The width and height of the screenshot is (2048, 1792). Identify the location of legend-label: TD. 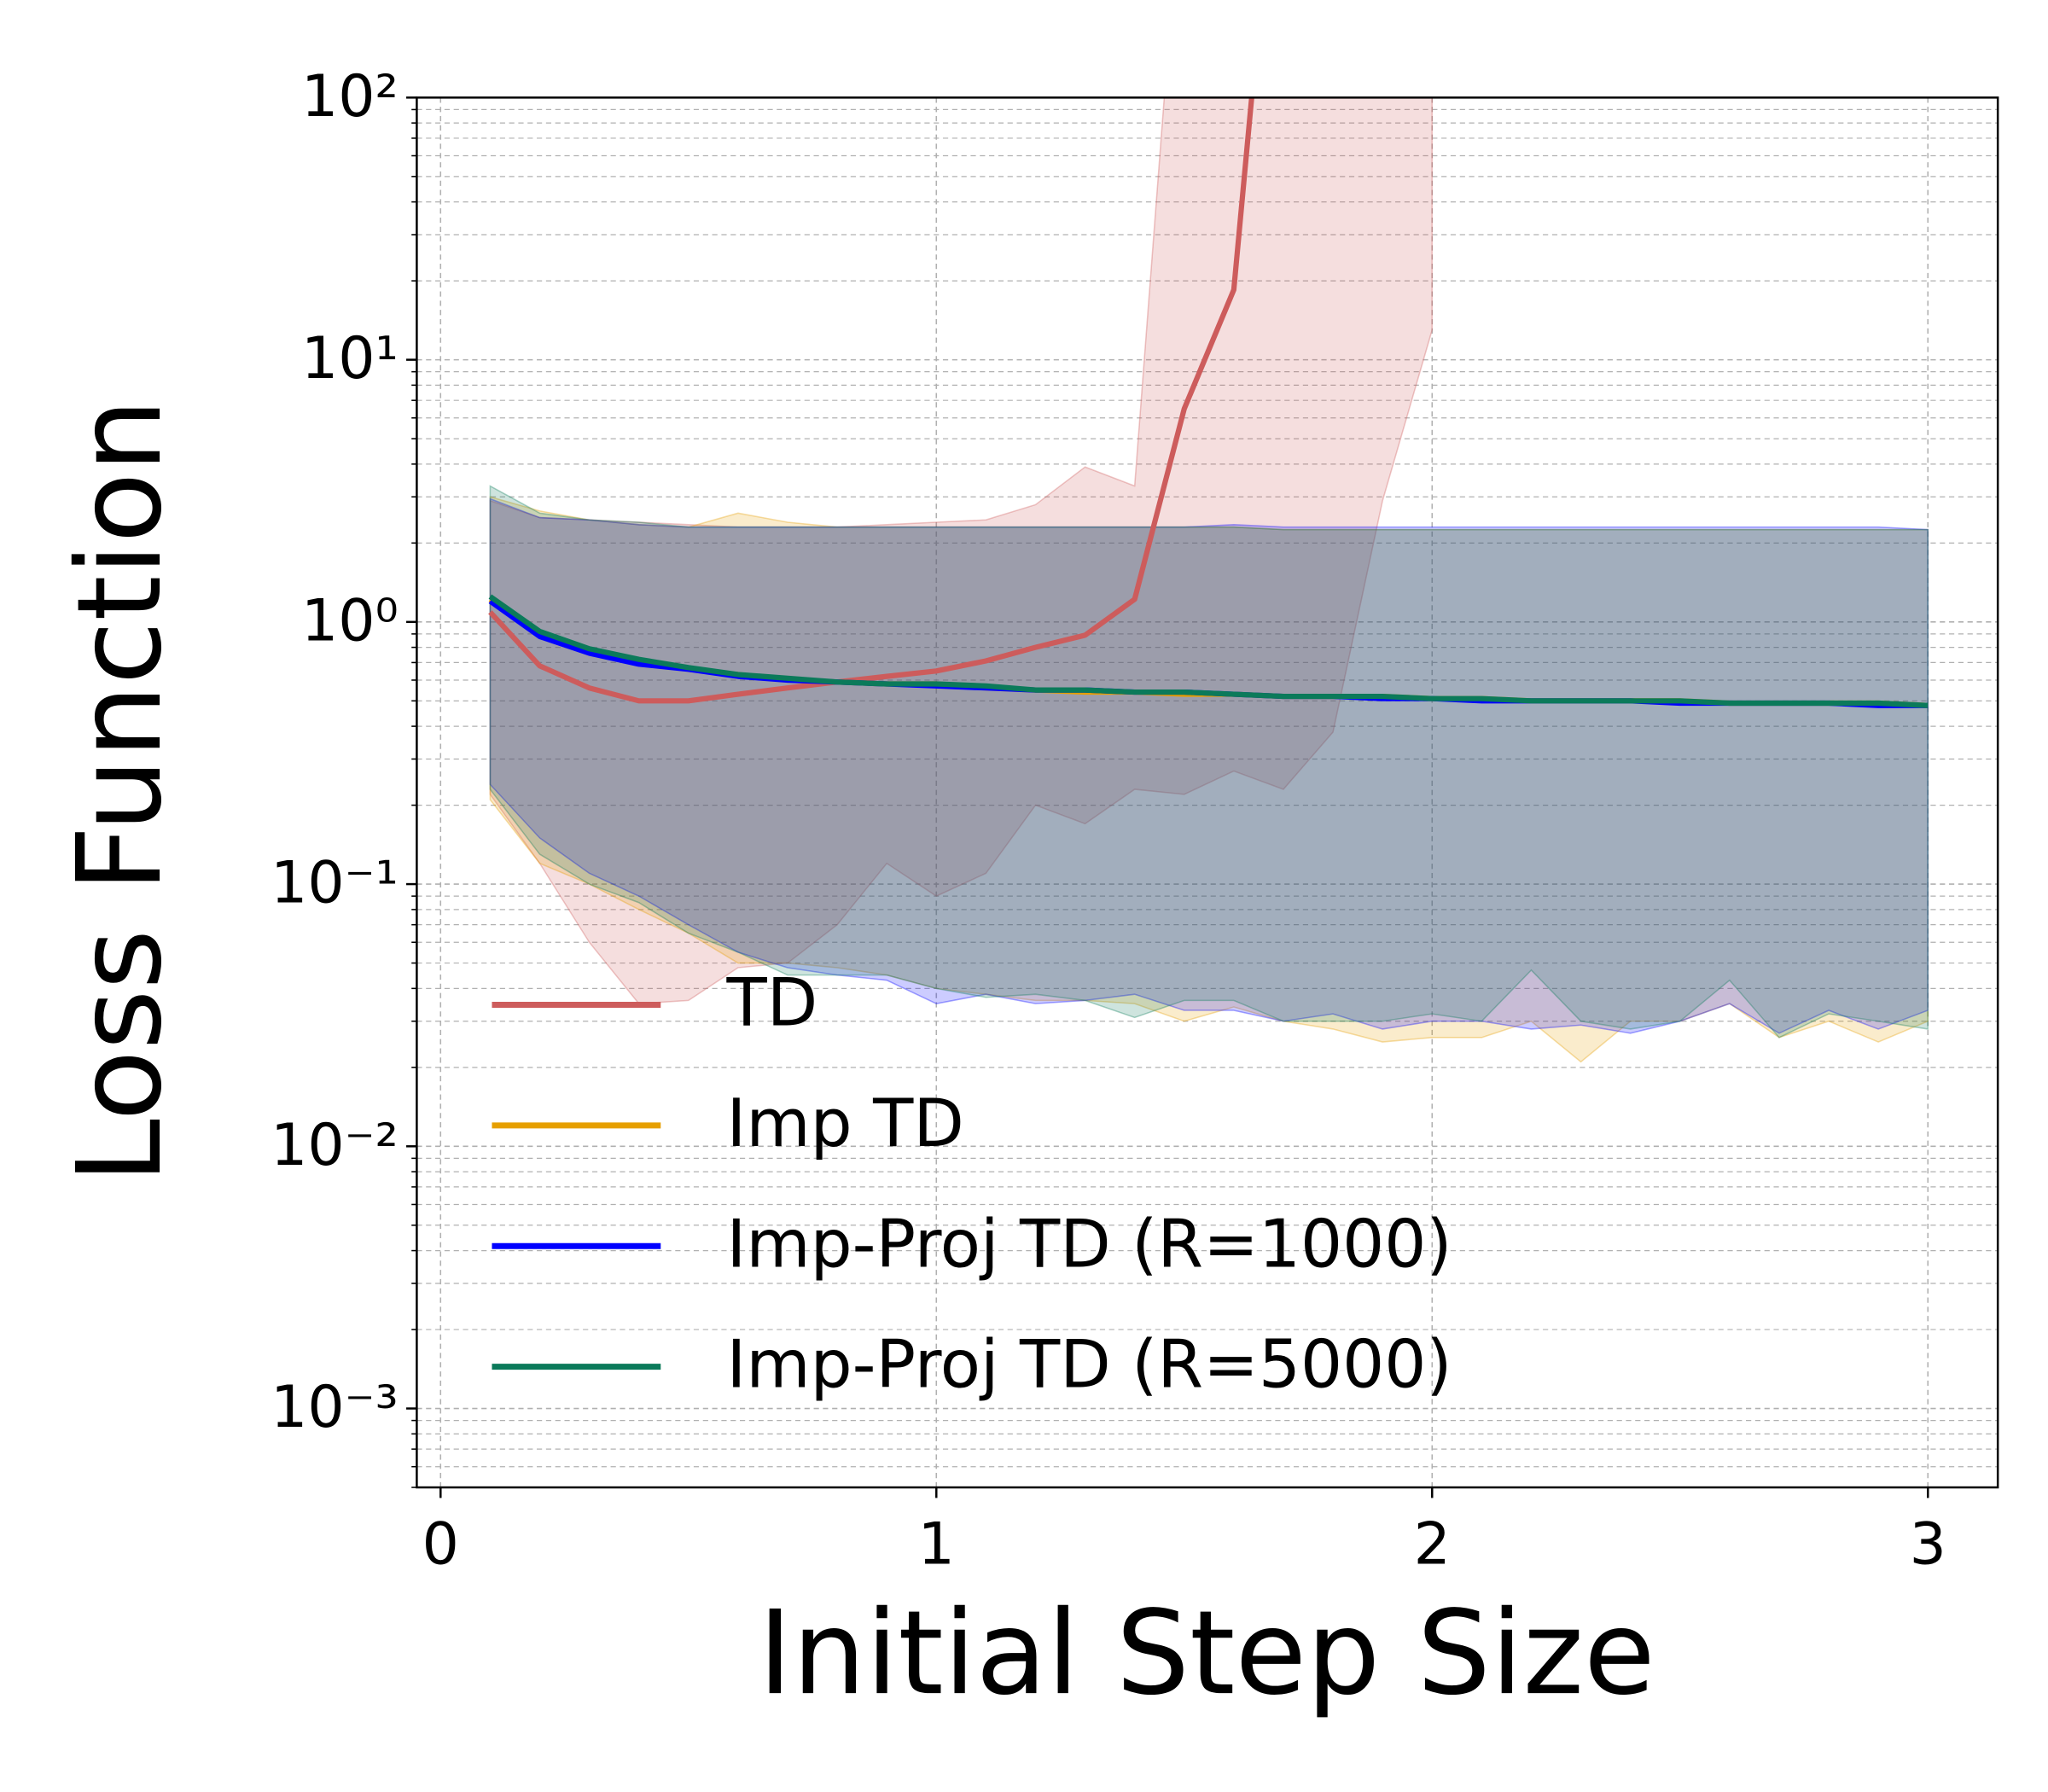
(772, 1004).